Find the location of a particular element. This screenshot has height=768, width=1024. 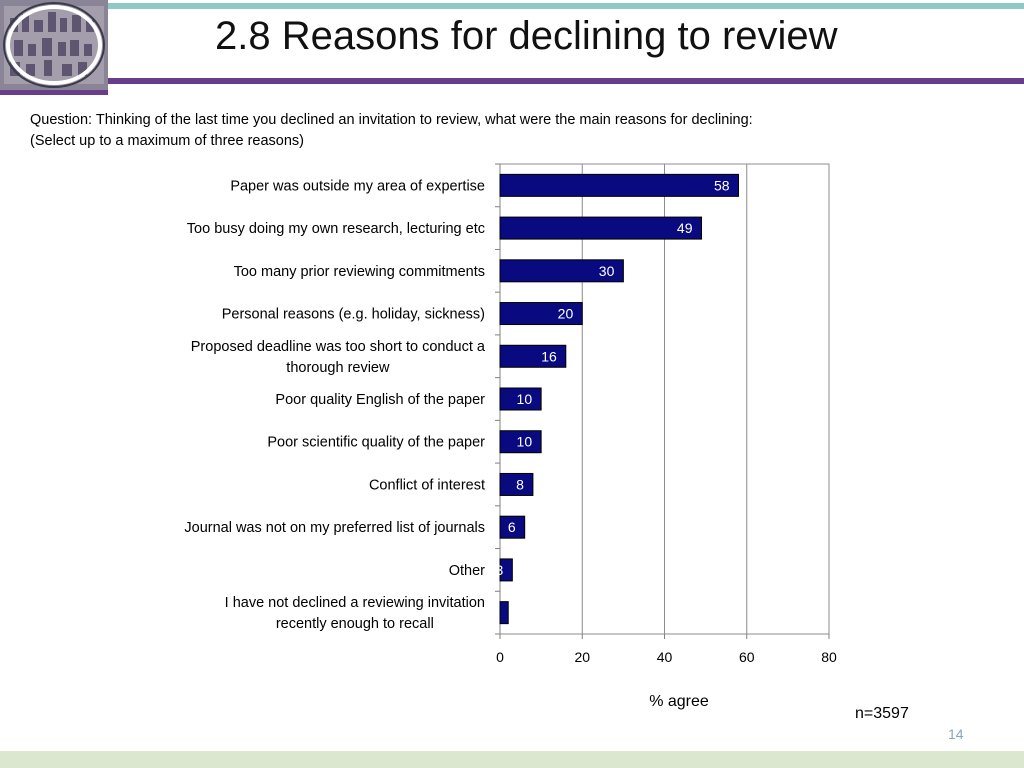

data-label-9: 3 is located at coordinates (500, 570).